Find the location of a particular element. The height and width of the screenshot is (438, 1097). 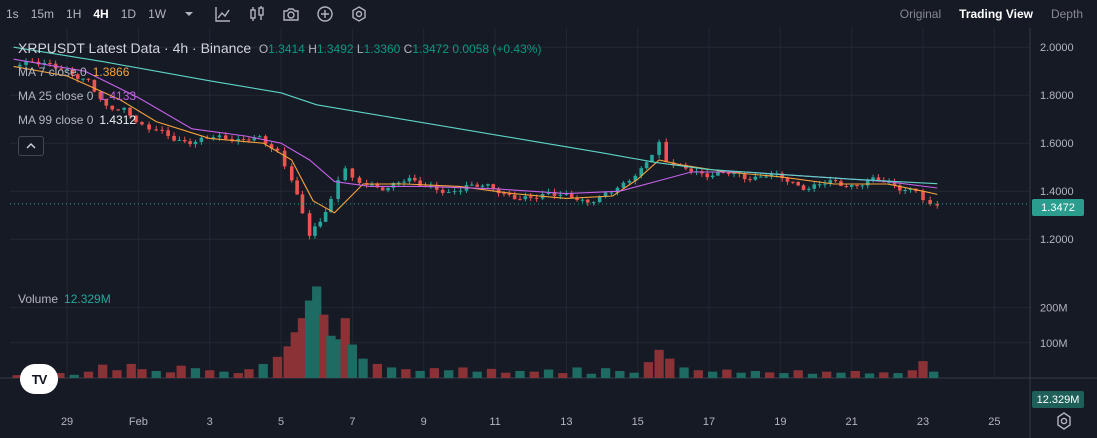

indicators-icon is located at coordinates (223, 14).